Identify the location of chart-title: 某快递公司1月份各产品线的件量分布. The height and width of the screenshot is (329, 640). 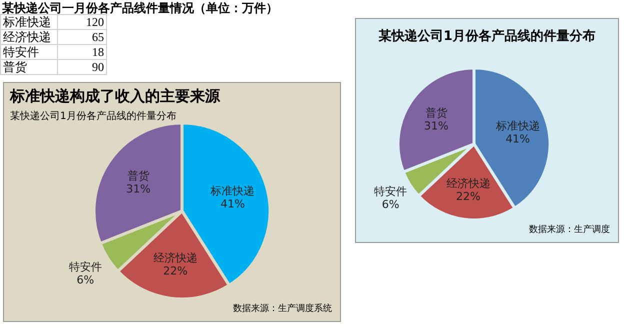
(487, 36).